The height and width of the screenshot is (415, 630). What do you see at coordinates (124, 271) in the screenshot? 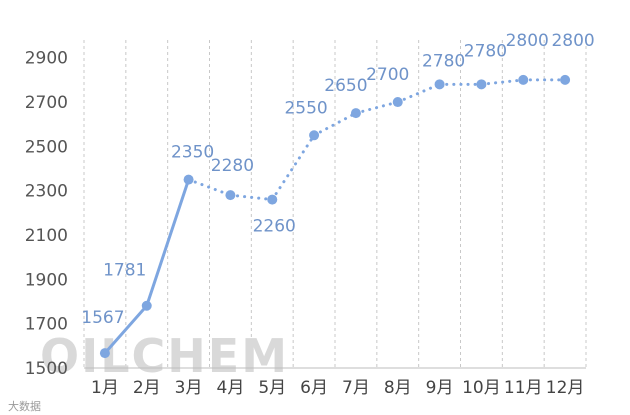
I see `data-label: 1781` at bounding box center [124, 271].